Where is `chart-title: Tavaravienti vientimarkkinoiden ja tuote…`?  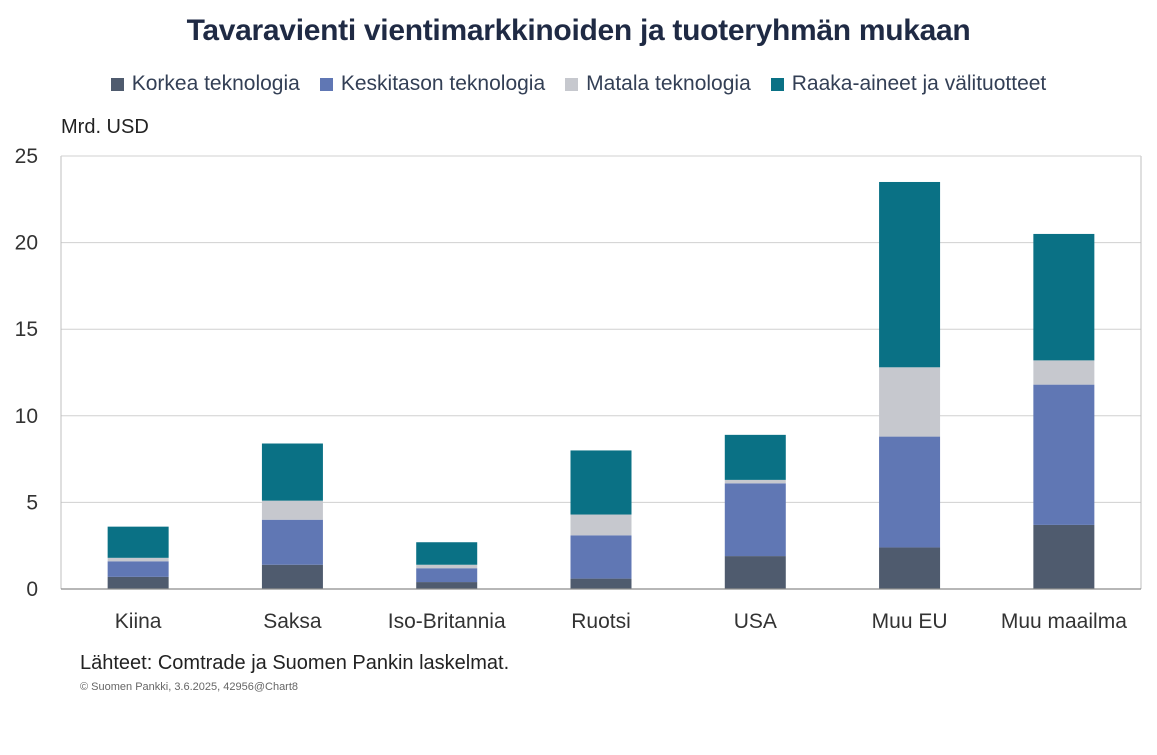
chart-title: Tavaravienti vientimarkkinoiden ja tuote… is located at coordinates (578, 30).